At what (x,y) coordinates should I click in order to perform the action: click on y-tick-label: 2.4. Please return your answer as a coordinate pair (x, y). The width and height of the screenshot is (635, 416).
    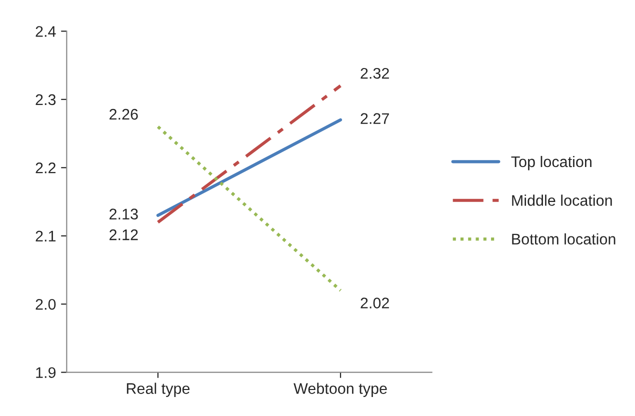
    Looking at the image, I should click on (46, 31).